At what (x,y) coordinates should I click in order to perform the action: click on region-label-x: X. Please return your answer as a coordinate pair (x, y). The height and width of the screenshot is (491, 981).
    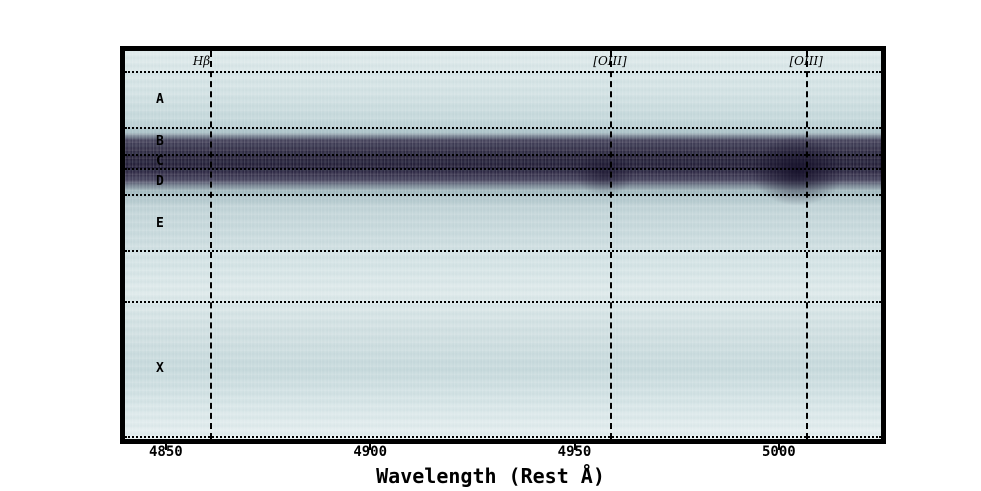
    Looking at the image, I should click on (160, 368).